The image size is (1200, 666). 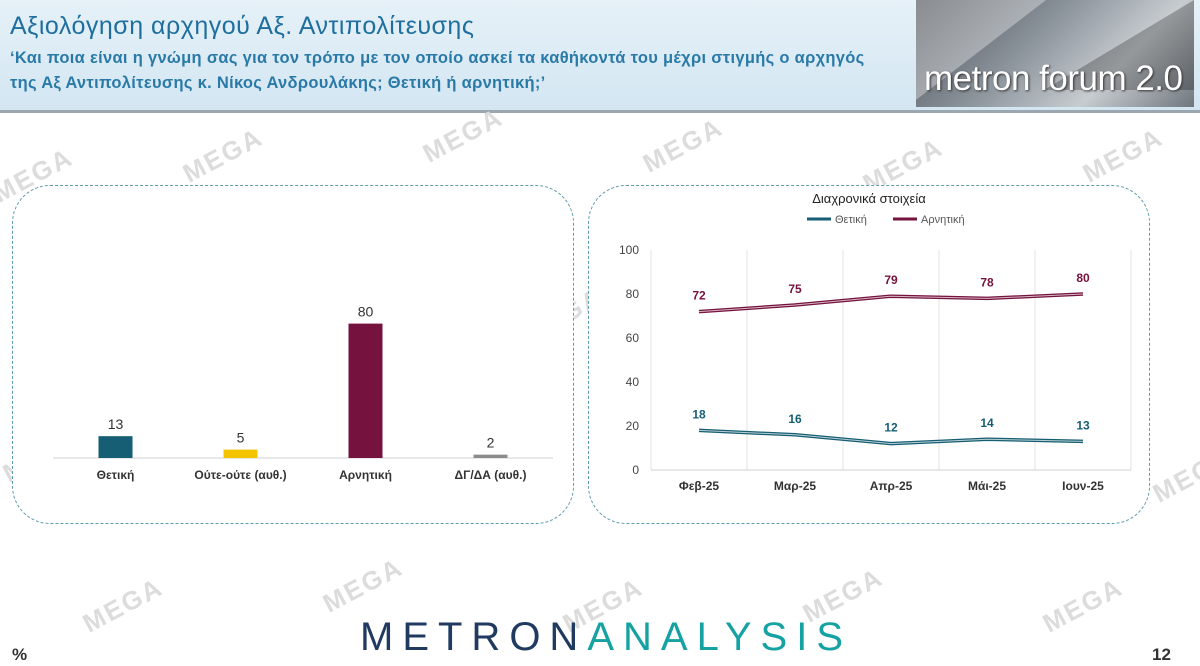 I want to click on data-label: 16, so click(x=795, y=419).